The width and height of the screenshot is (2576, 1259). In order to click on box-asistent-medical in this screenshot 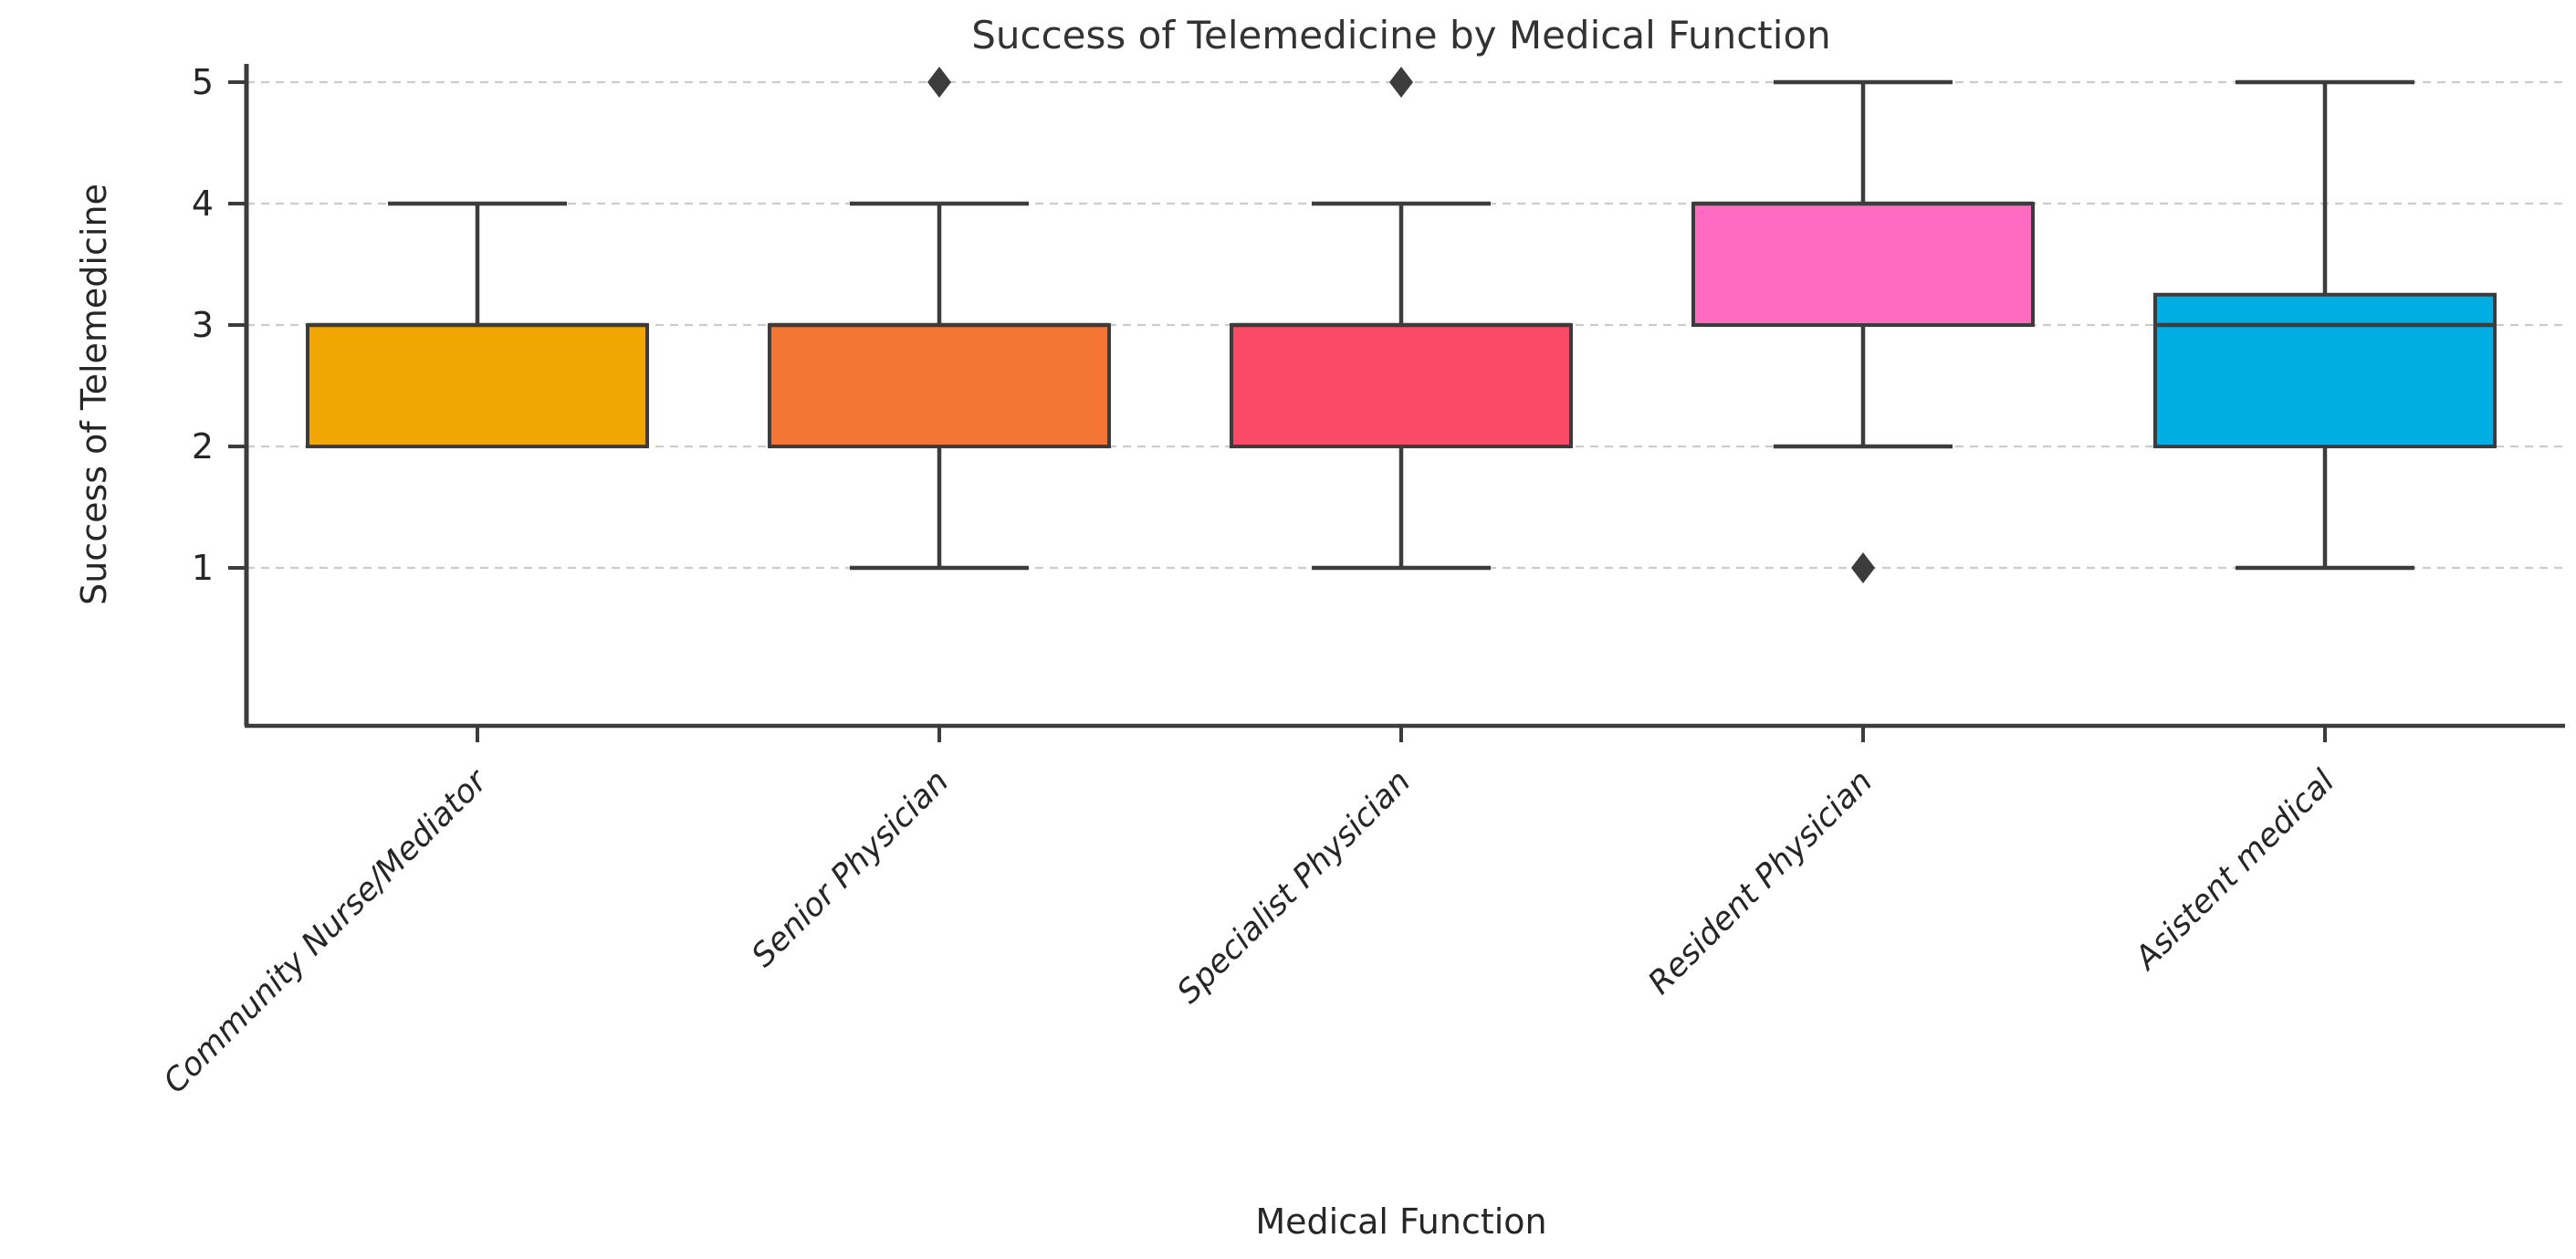, I will do `click(2325, 370)`.